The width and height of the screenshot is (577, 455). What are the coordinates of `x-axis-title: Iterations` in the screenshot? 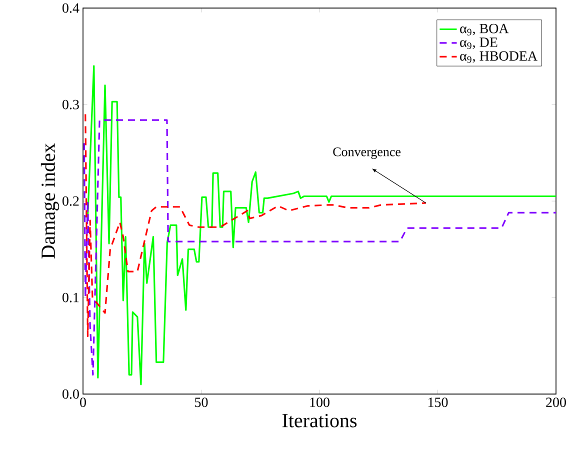 It's located at (319, 421).